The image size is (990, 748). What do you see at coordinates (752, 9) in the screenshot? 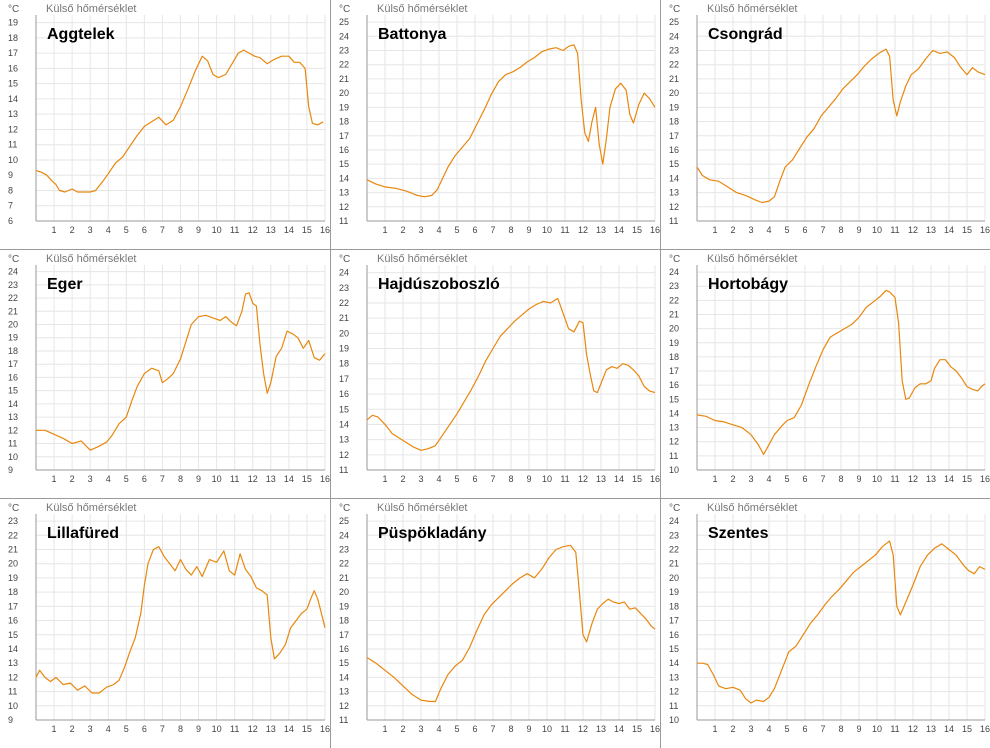
I see `chart-subtitle: Külső hőmérséklet` at bounding box center [752, 9].